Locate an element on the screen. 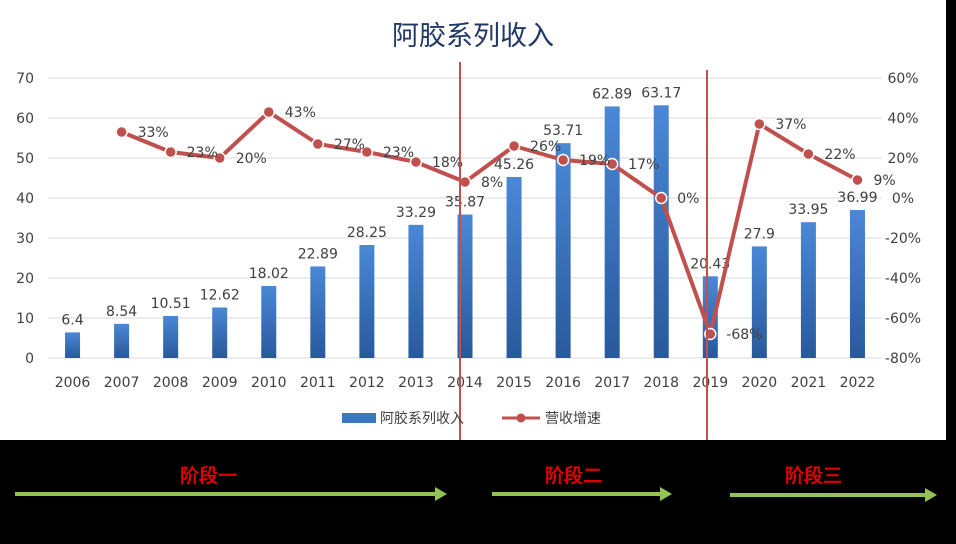 The height and width of the screenshot is (544, 956). x-tick-label: 2009 is located at coordinates (220, 383).